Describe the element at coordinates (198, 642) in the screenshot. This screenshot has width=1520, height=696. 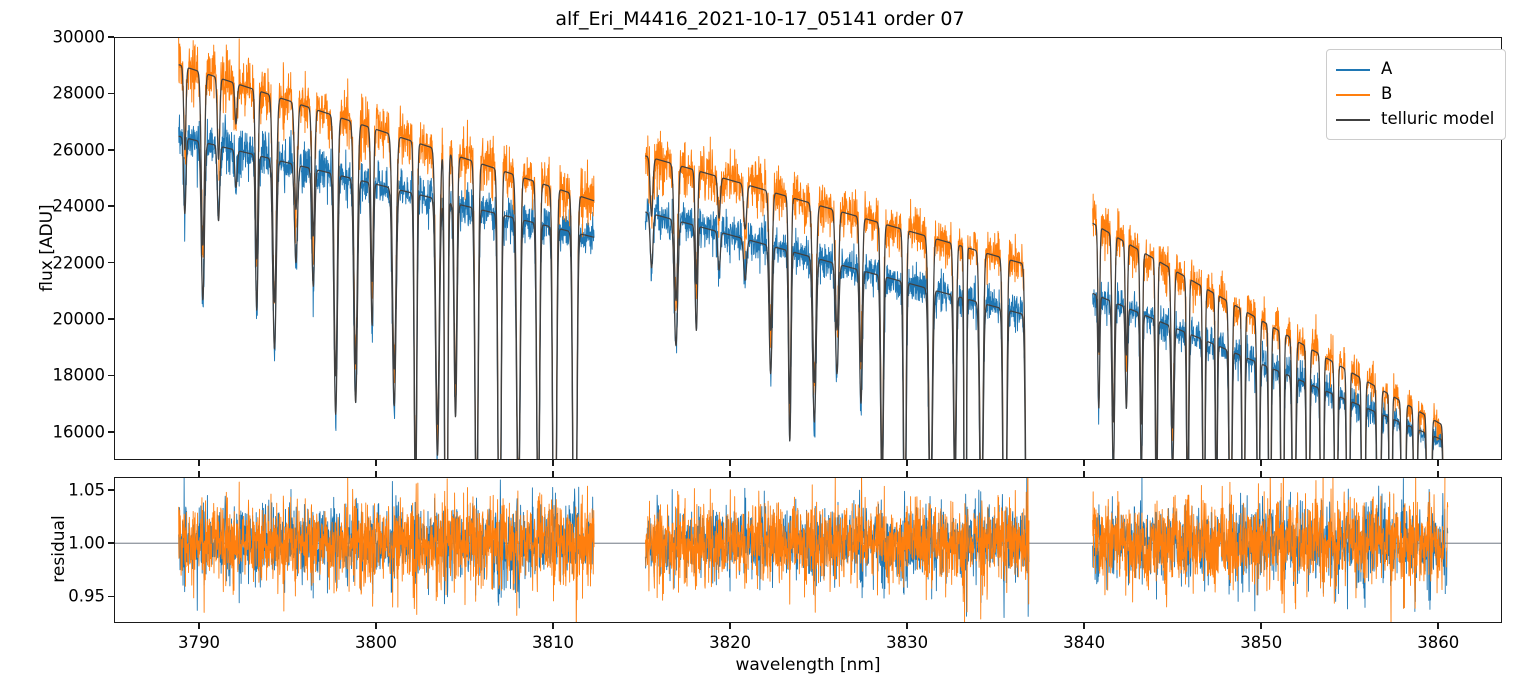
I see `x-axis-tick-label: 3790` at that location.